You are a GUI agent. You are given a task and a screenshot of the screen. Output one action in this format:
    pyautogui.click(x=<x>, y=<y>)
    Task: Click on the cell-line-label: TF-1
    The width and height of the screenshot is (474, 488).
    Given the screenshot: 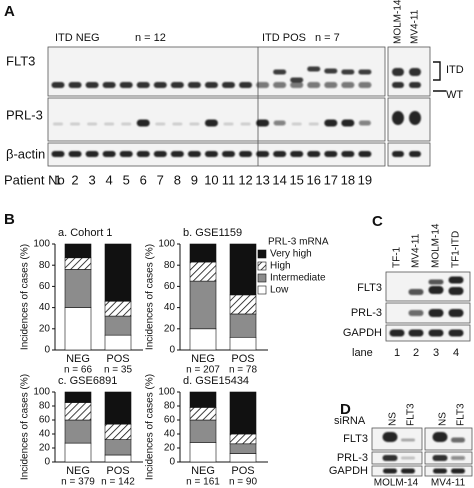 What is the action you would take?
    pyautogui.click(x=397, y=257)
    